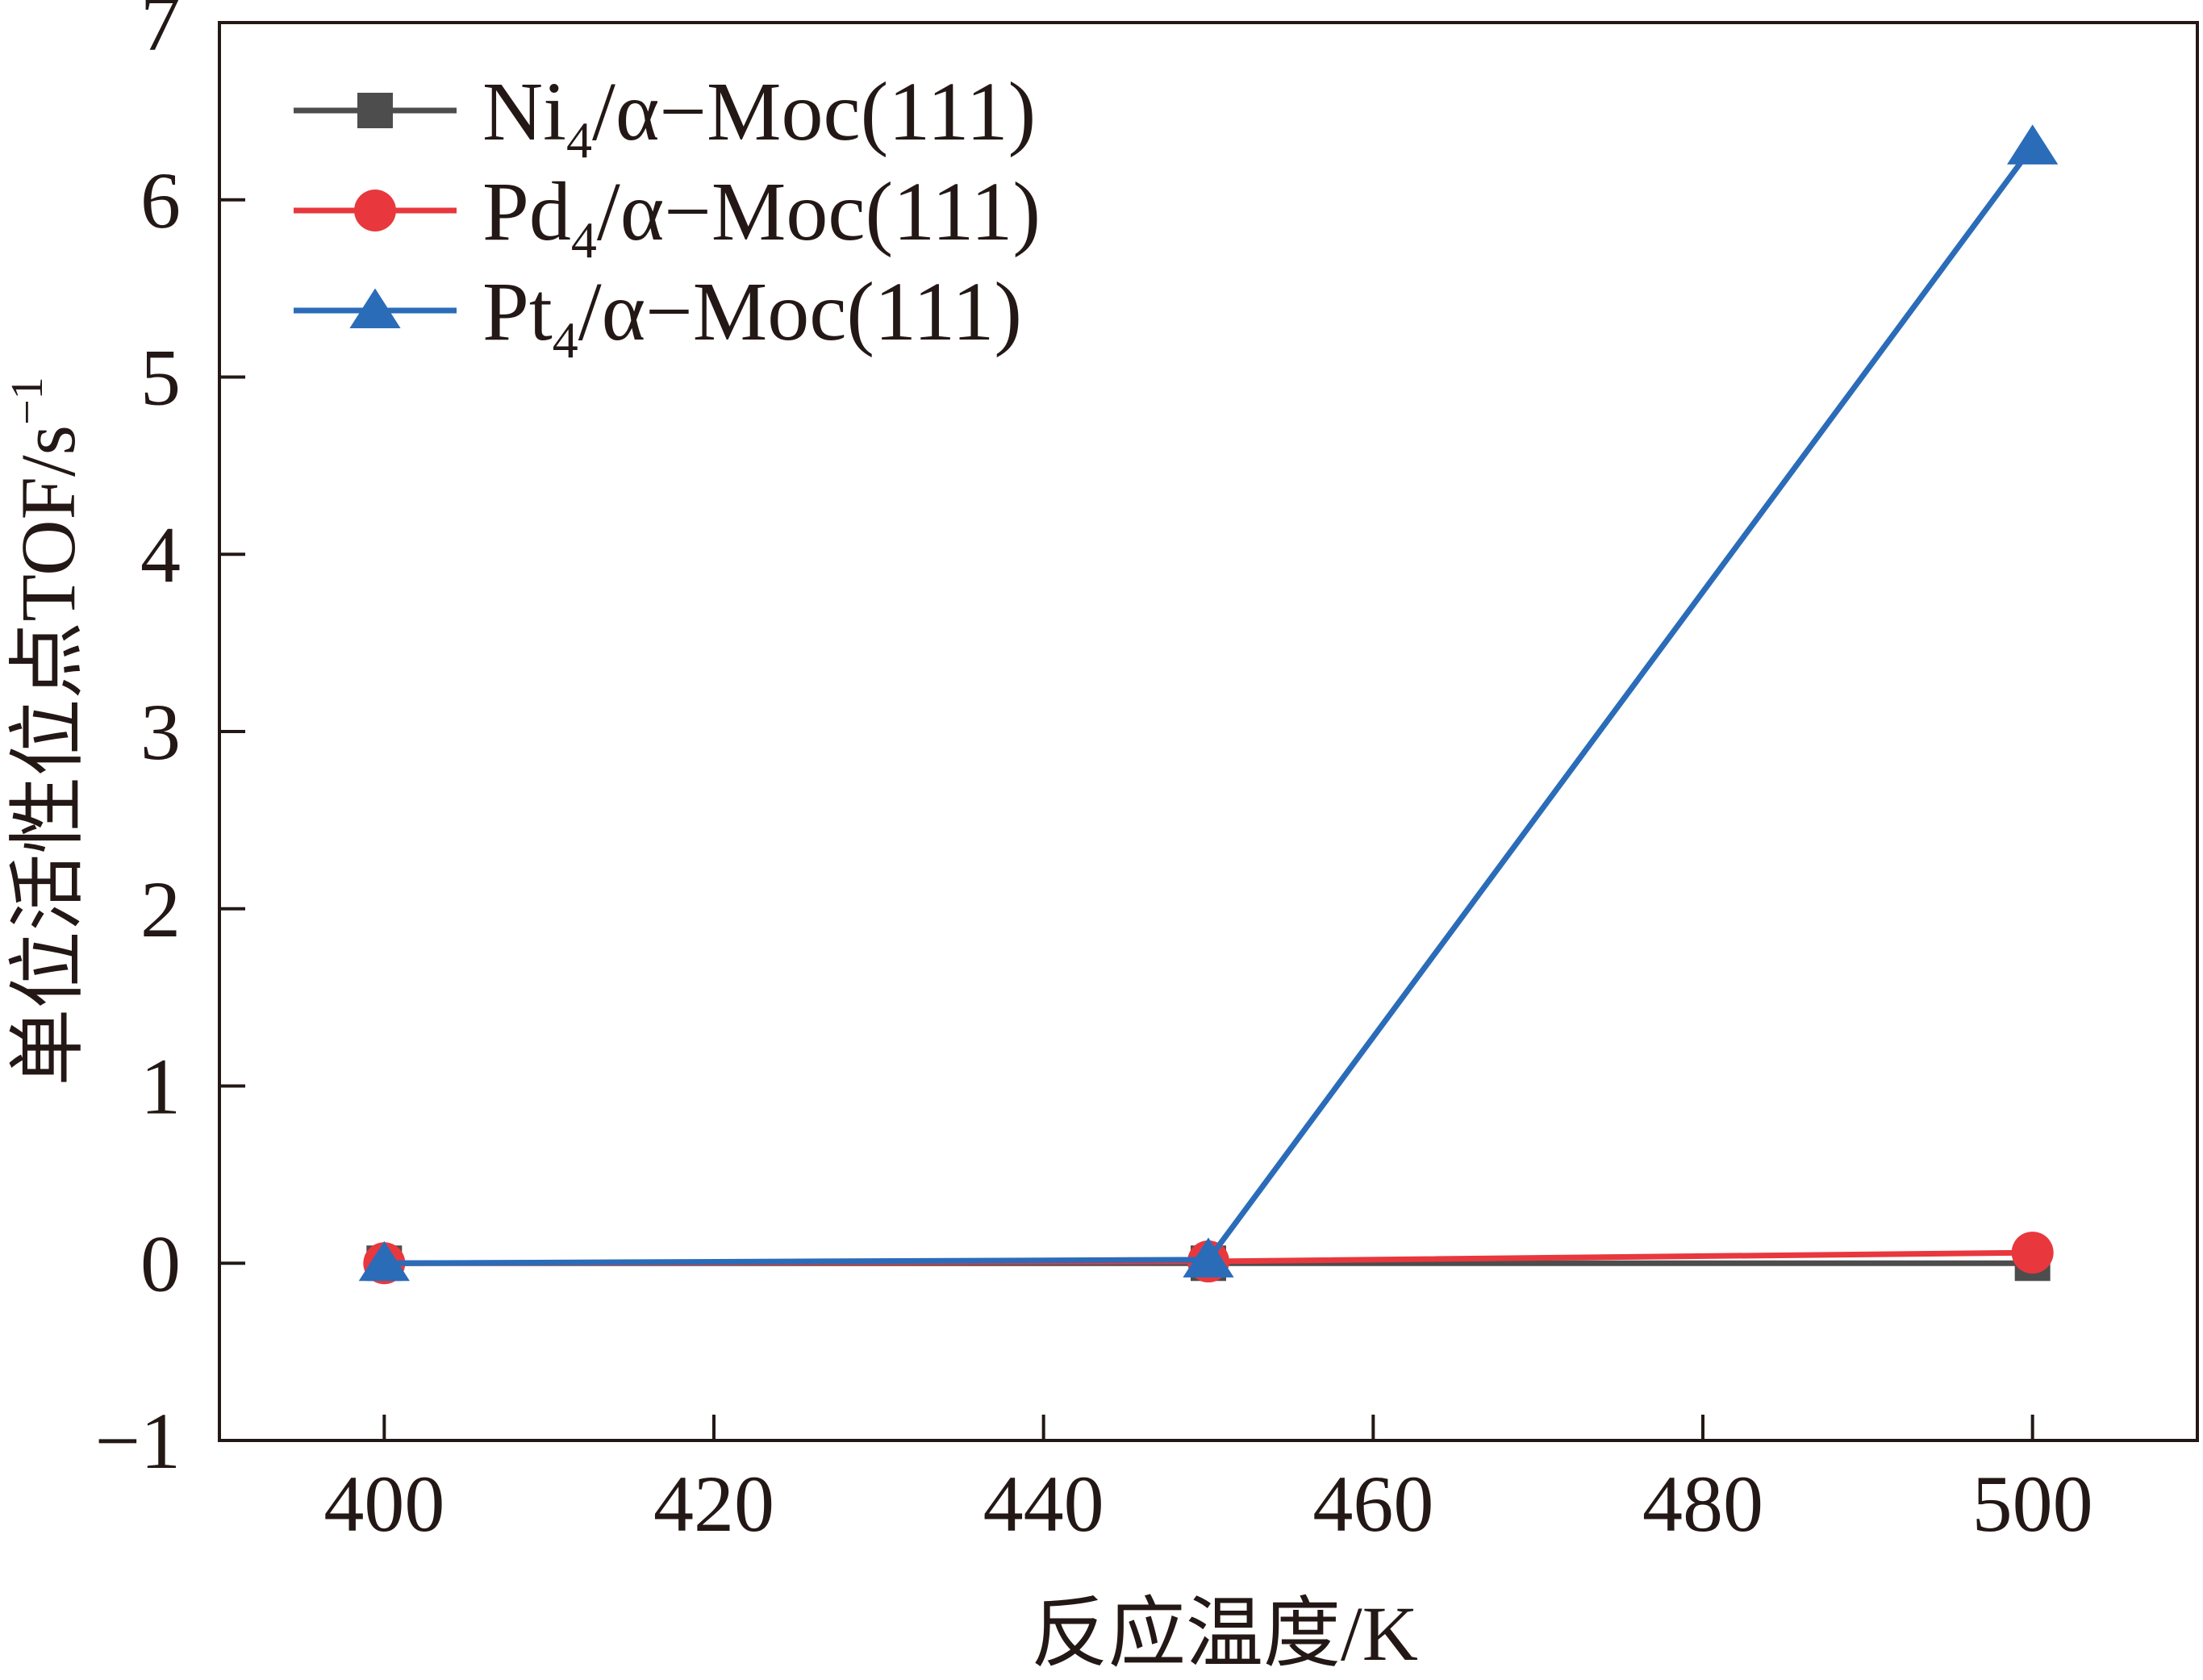 The image size is (2203, 1680). What do you see at coordinates (160, 732) in the screenshot?
I see `y-tick-label: 3` at bounding box center [160, 732].